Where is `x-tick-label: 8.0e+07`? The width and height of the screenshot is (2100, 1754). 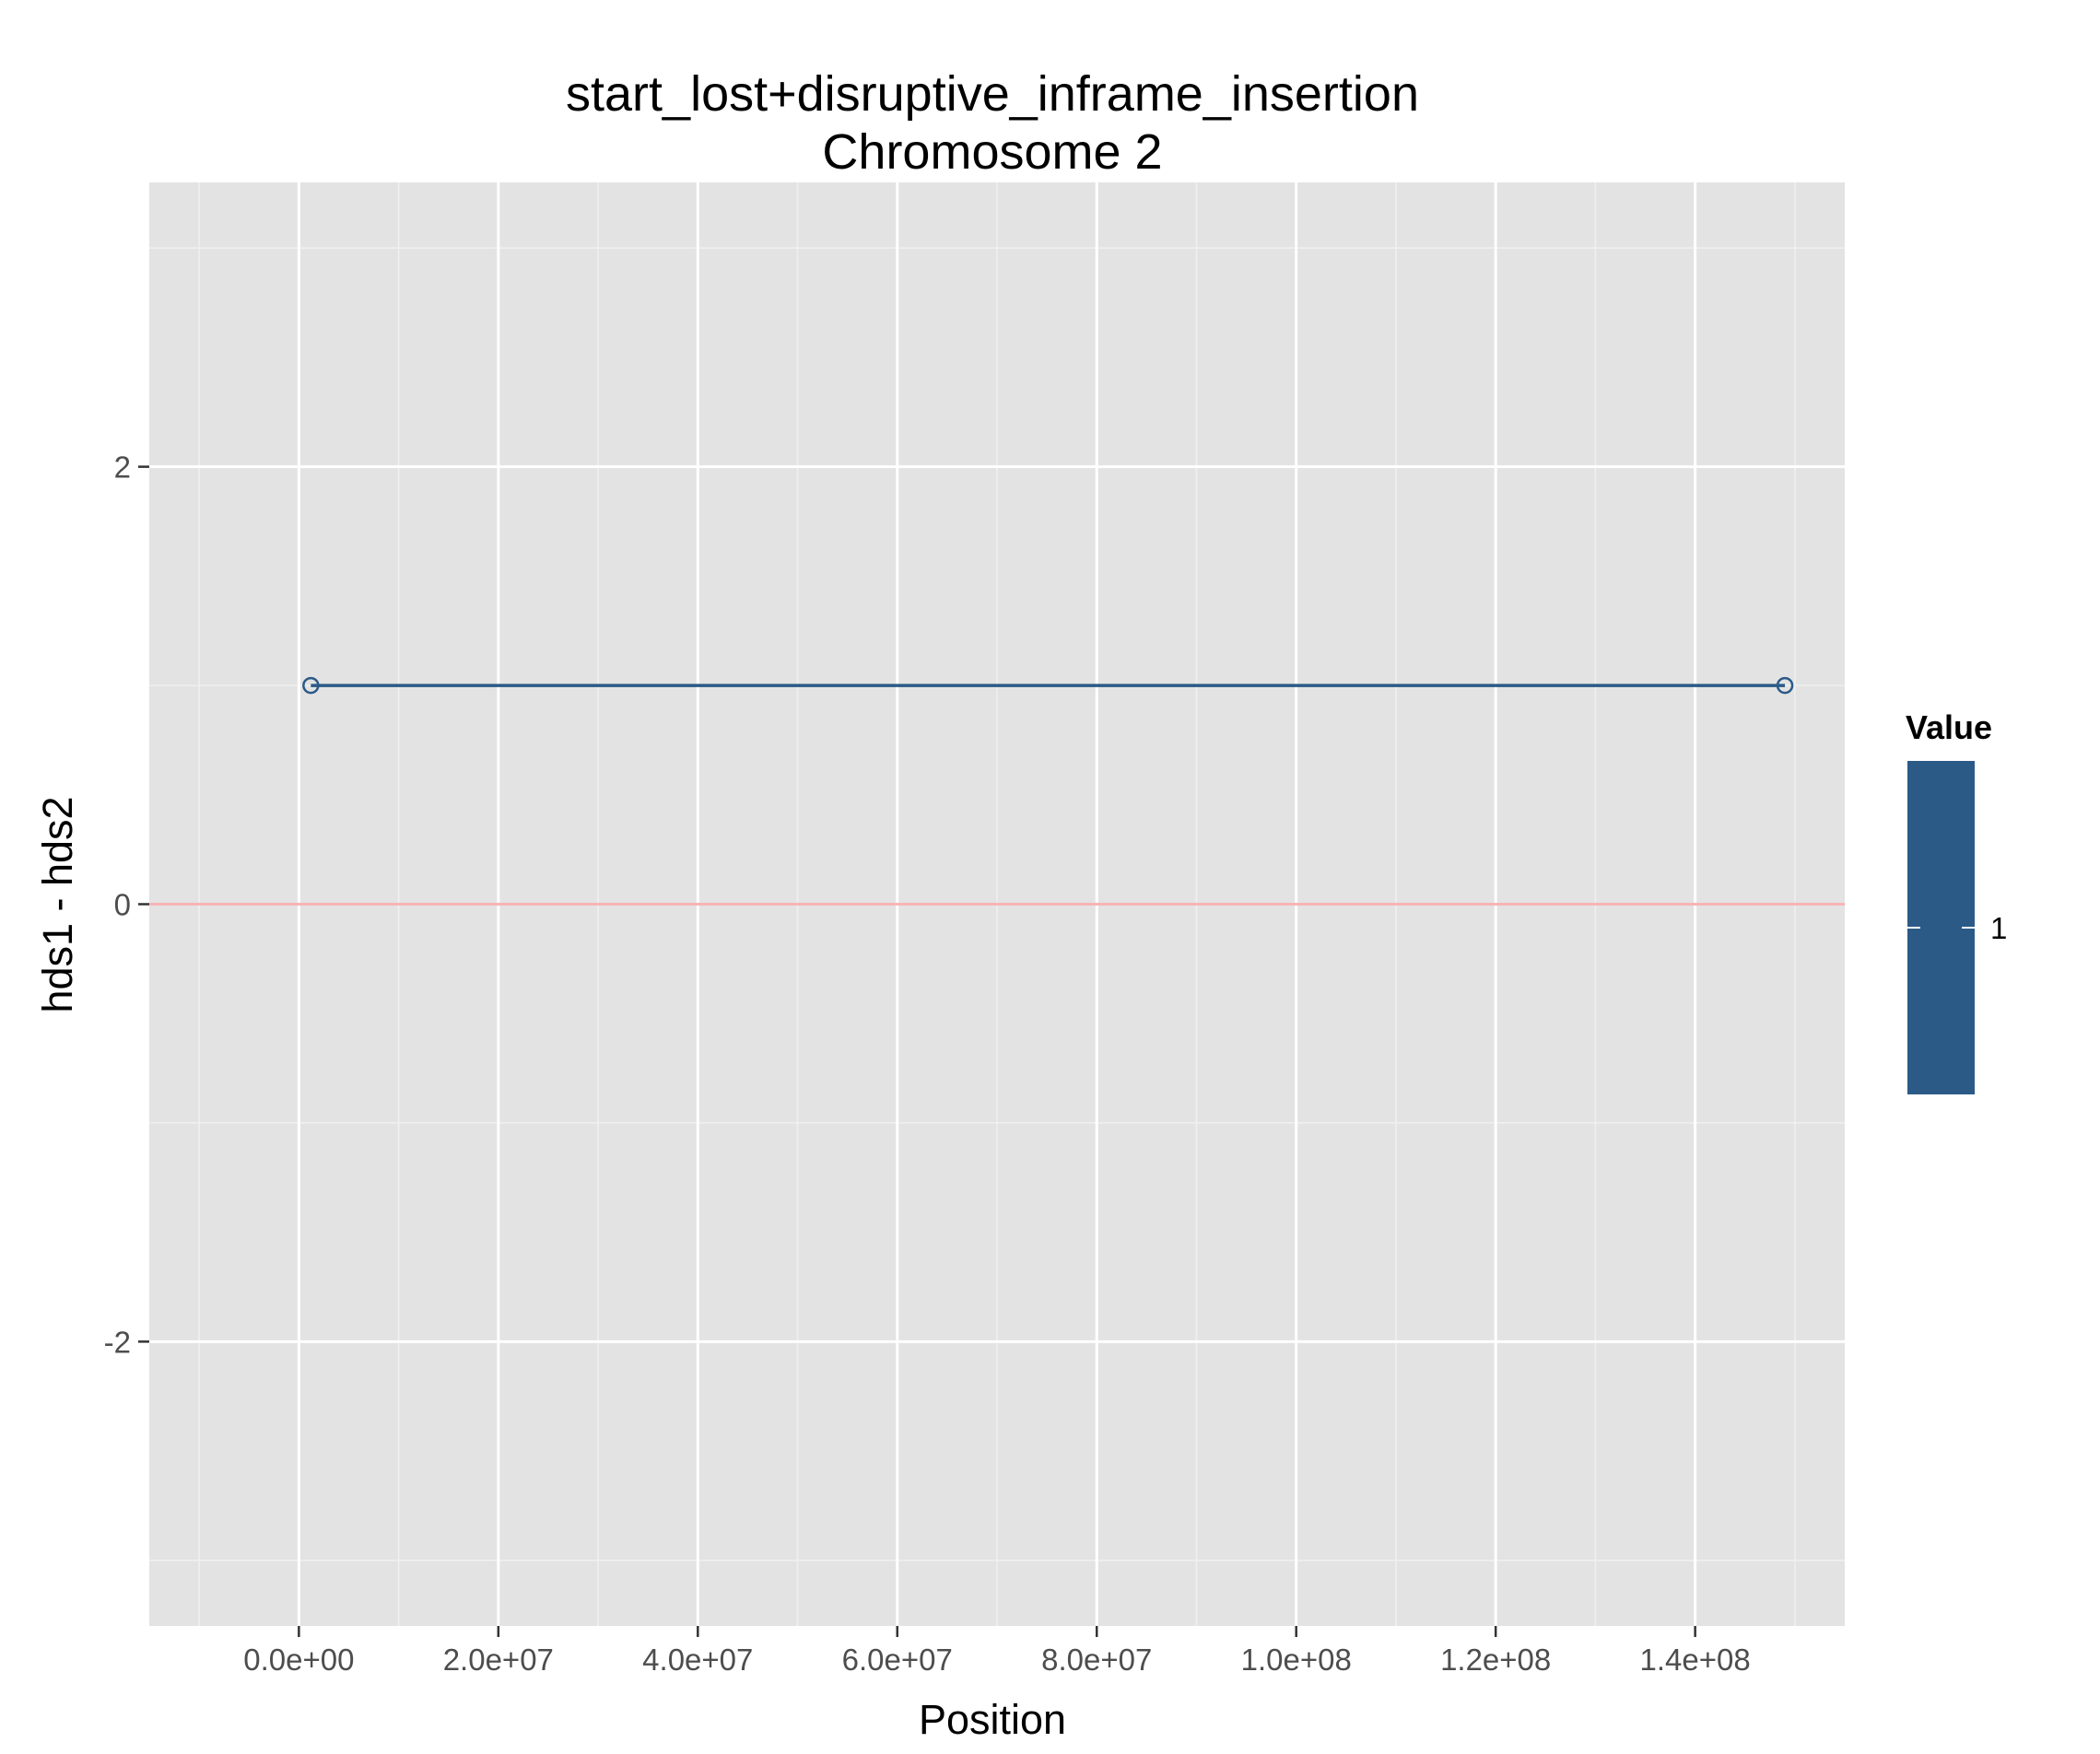 x-tick-label: 8.0e+07 is located at coordinates (1097, 1660).